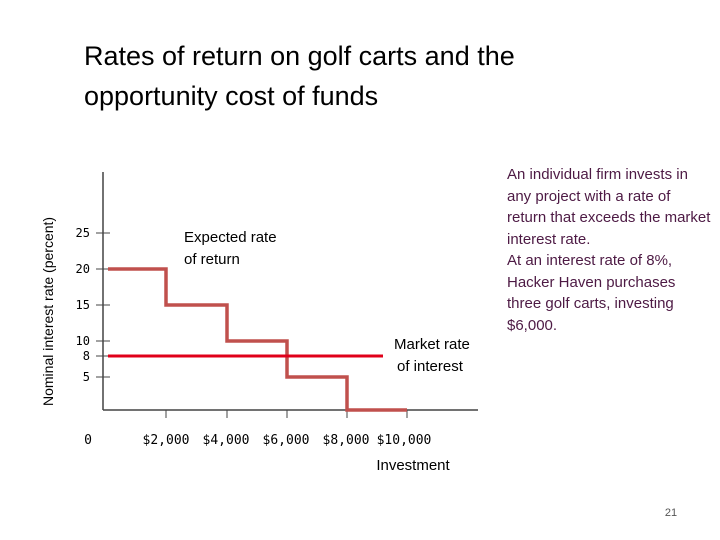  Describe the element at coordinates (226, 440) in the screenshot. I see `x-tick-label: $4,000` at that location.